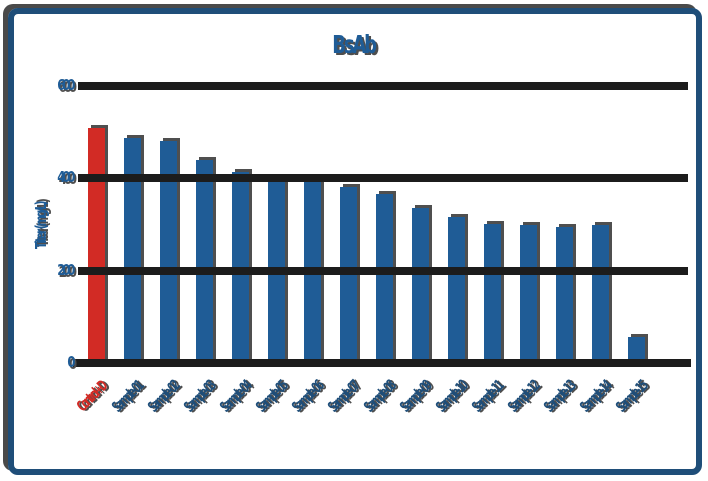  Describe the element at coordinates (51, 85) in the screenshot. I see `y-tick-label-600: 600` at that location.